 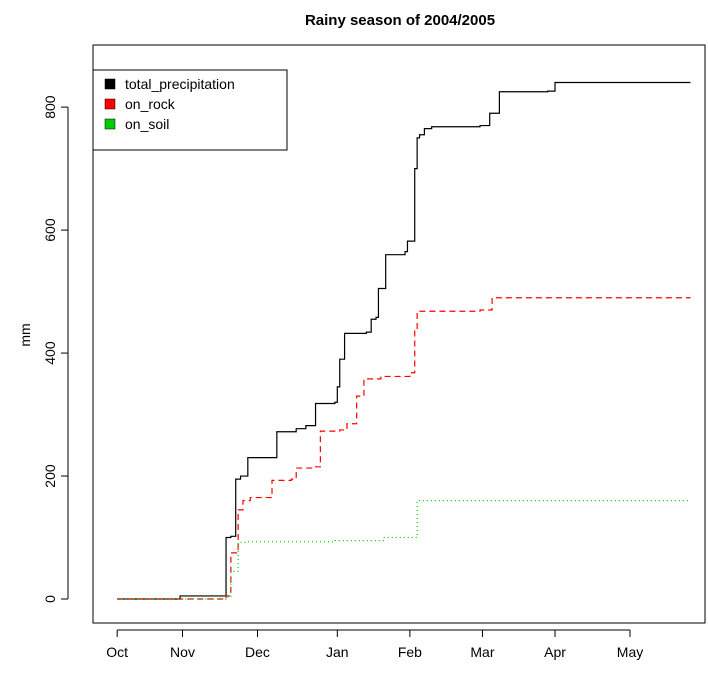 I want to click on x-tick-label: Oct, so click(x=117, y=652).